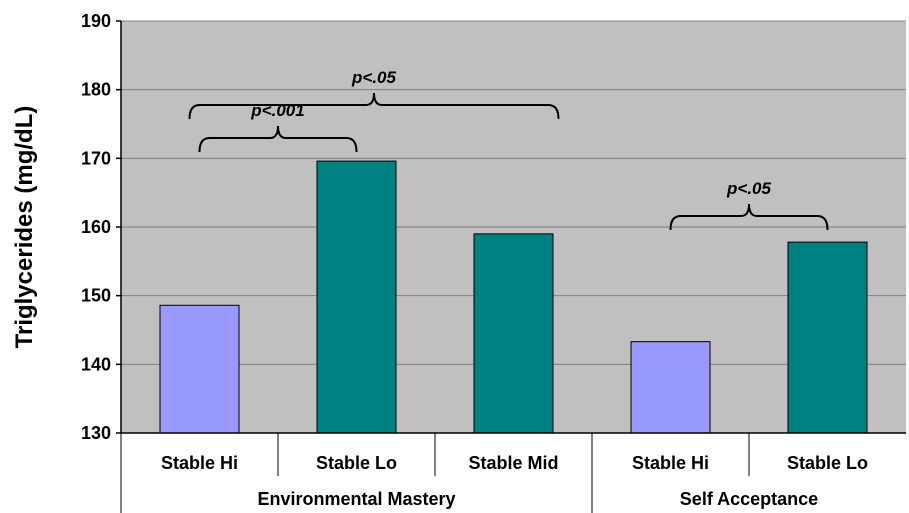  Describe the element at coordinates (96, 21) in the screenshot. I see `y-tick-label: 190` at that location.